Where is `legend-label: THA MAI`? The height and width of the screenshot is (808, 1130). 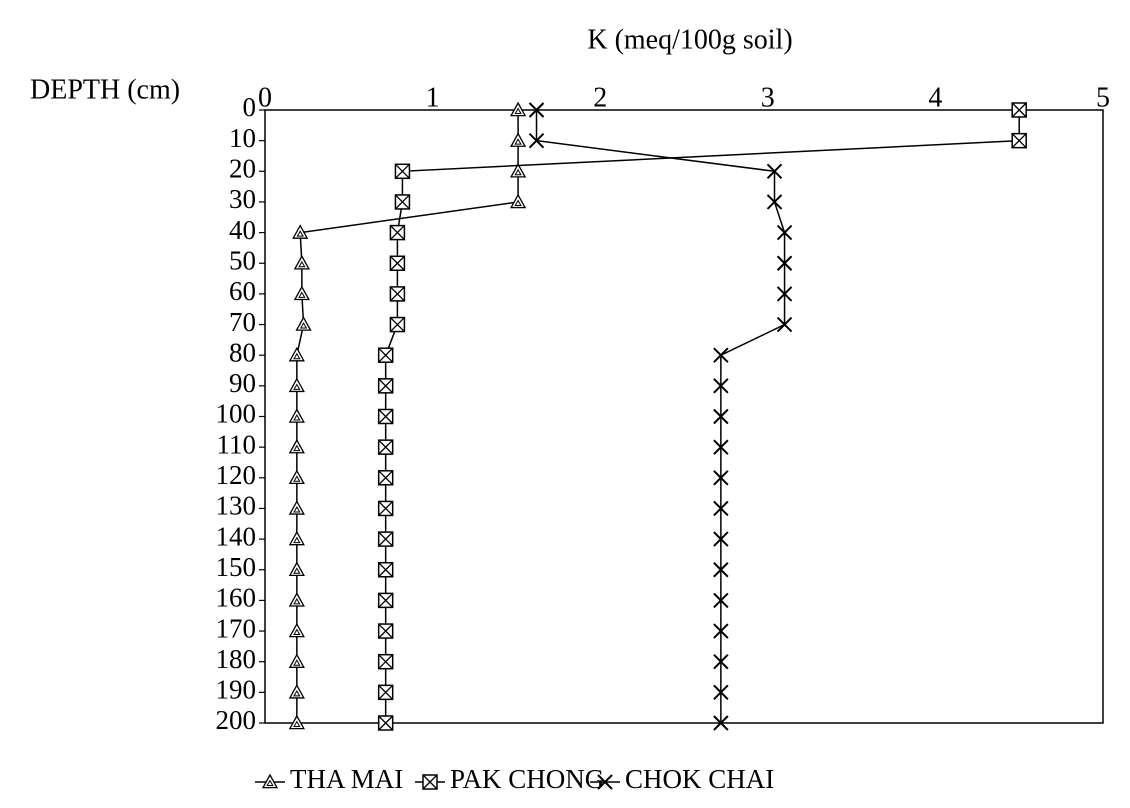
legend-label: THA MAI is located at coordinates (346, 779).